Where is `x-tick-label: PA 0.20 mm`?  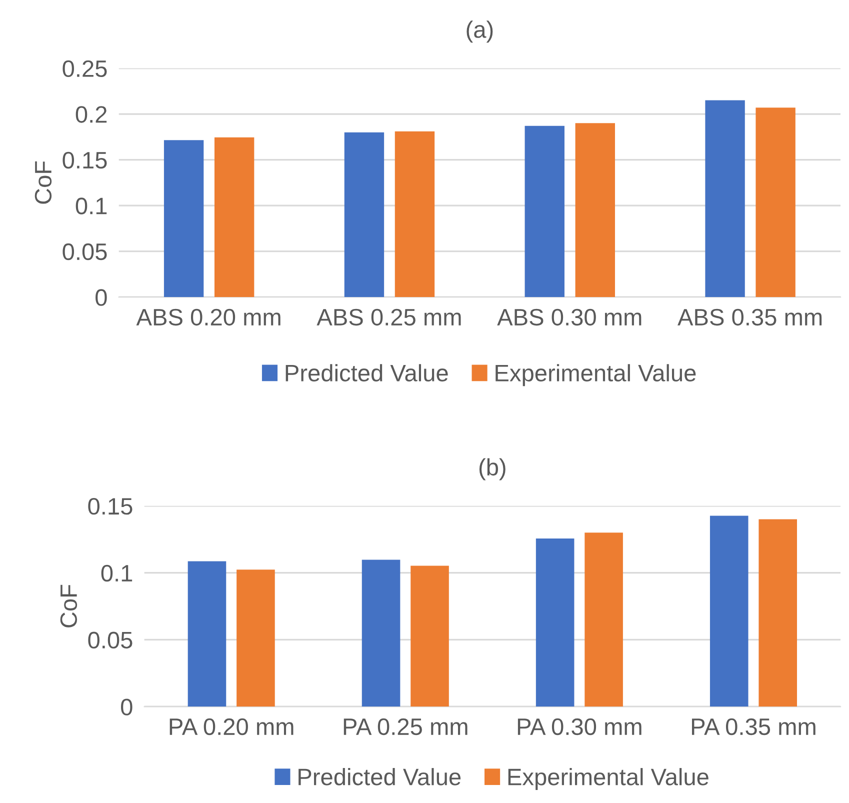 x-tick-label: PA 0.20 mm is located at coordinates (232, 727).